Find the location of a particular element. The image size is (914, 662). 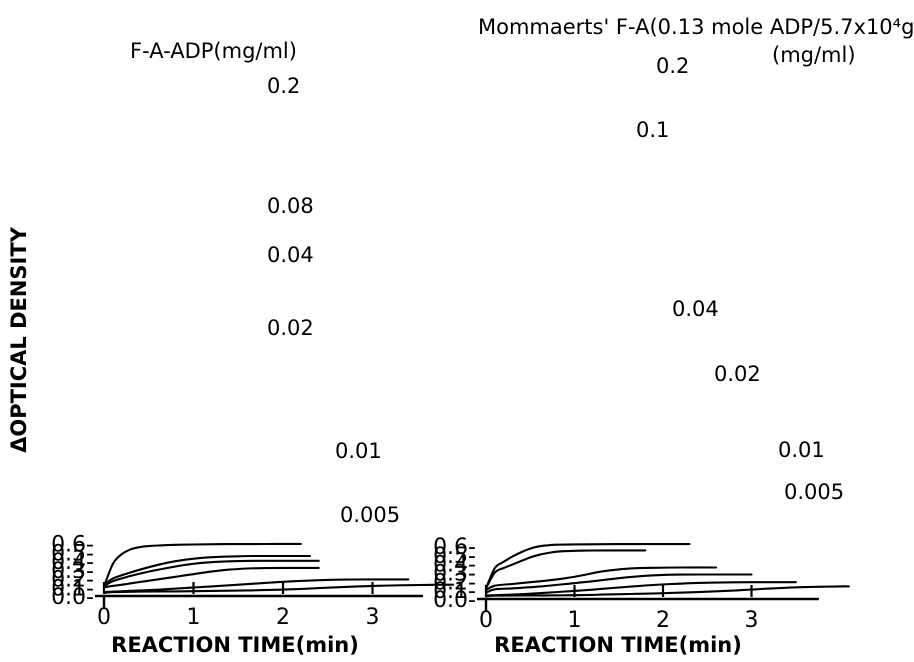

left-panel-title: F-A-ADP(mg/ml) is located at coordinates (213, 51).